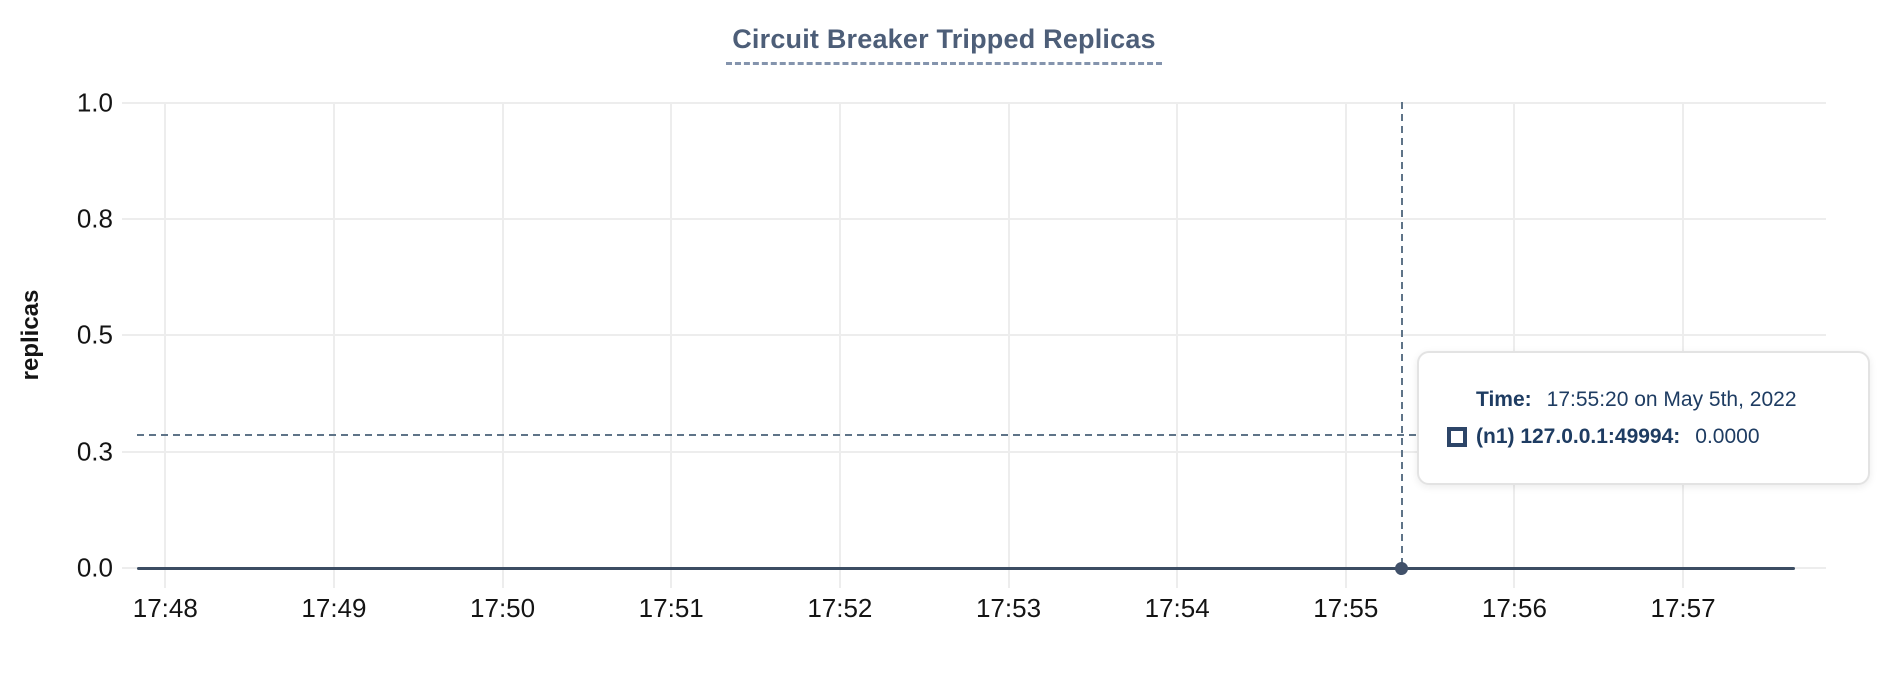  I want to click on tooltip-icon-slot, so click(1461, 436).